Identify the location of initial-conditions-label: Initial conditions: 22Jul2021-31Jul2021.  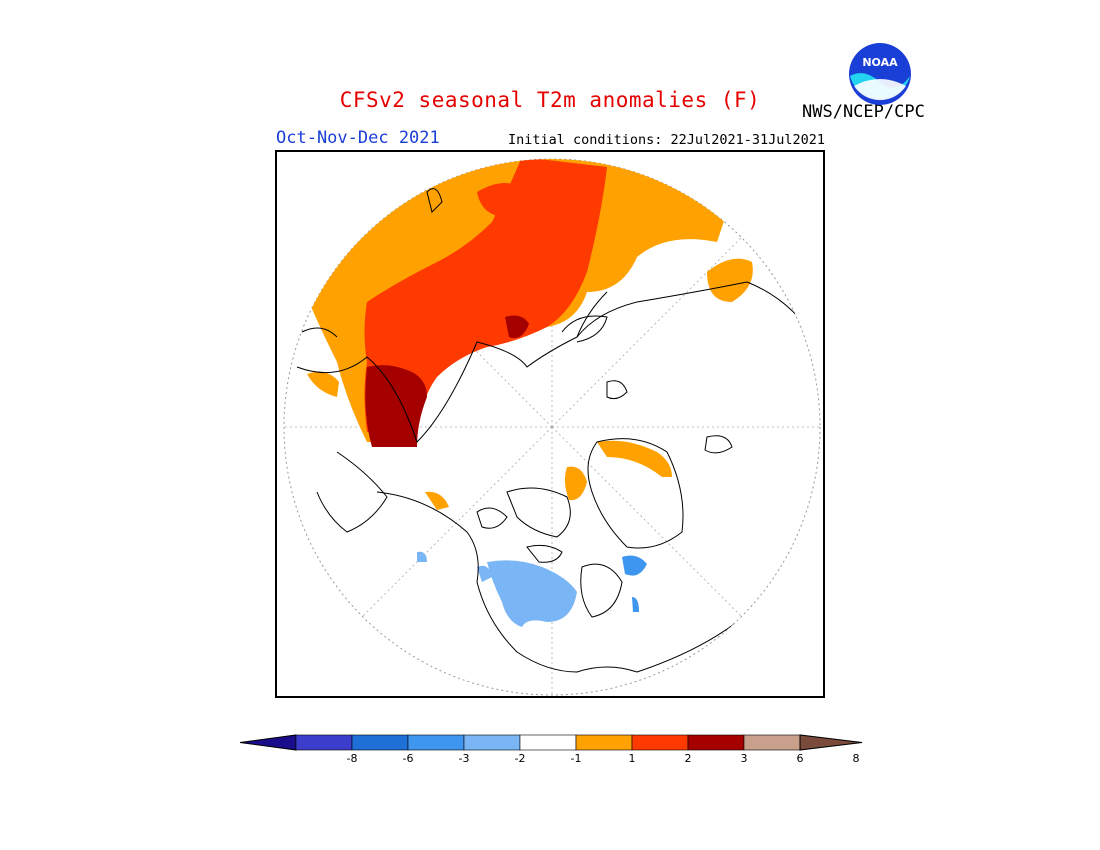
(666, 140).